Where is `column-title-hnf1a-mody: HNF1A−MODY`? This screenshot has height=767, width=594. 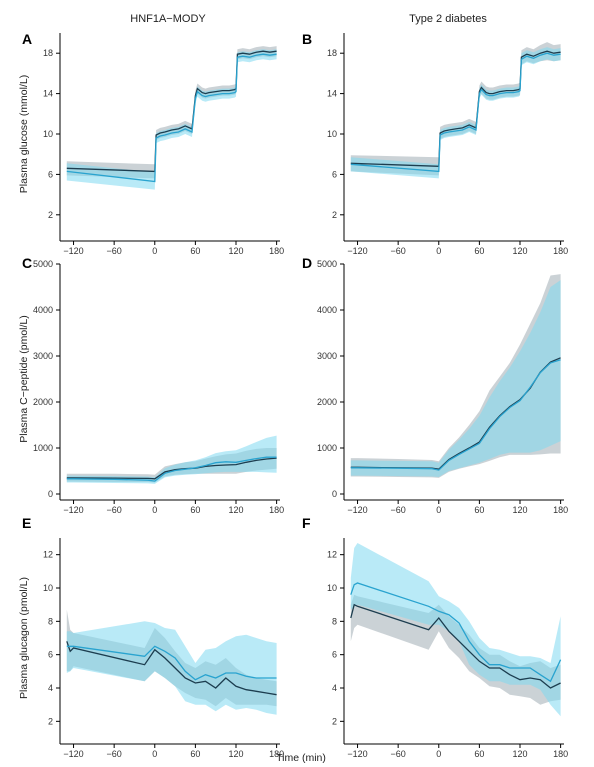 column-title-hnf1a-mody: HNF1A−MODY is located at coordinates (168, 19).